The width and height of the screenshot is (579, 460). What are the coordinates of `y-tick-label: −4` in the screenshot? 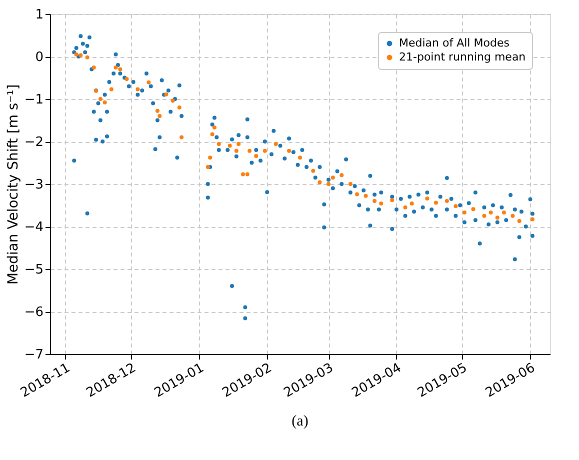 It's located at (34, 227).